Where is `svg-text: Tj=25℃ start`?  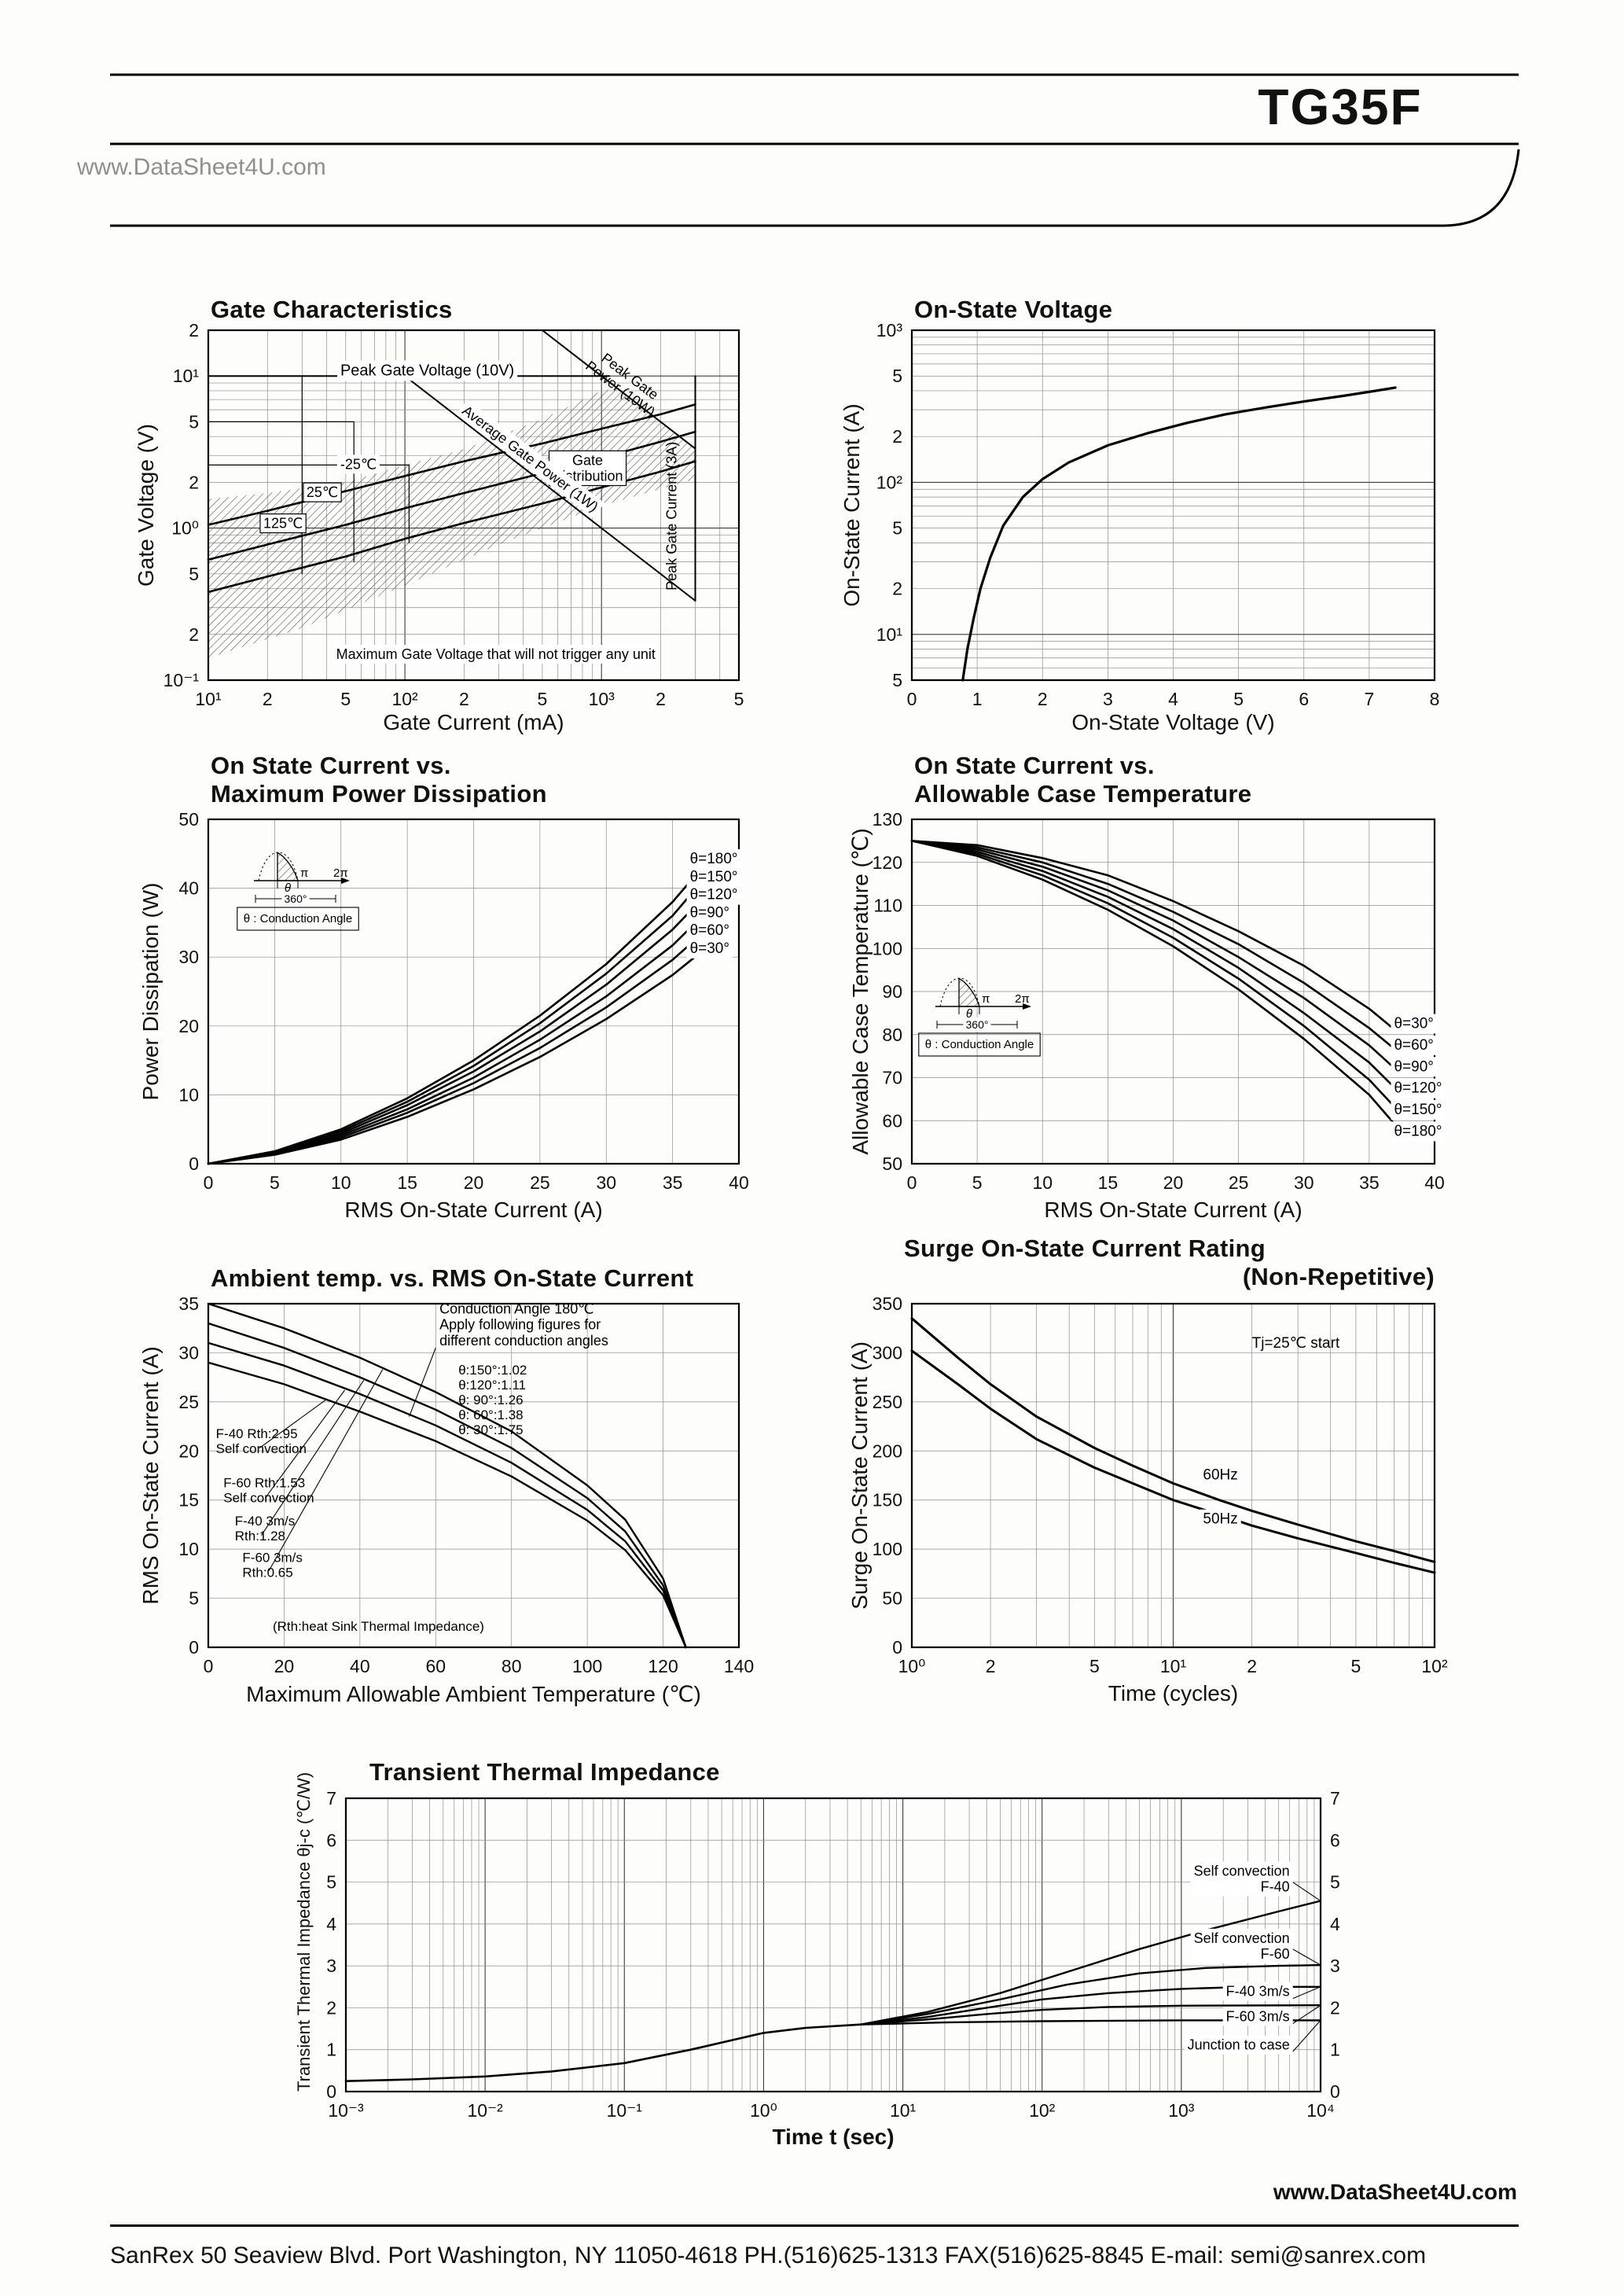 svg-text: Tj=25℃ start is located at coordinates (1296, 1343).